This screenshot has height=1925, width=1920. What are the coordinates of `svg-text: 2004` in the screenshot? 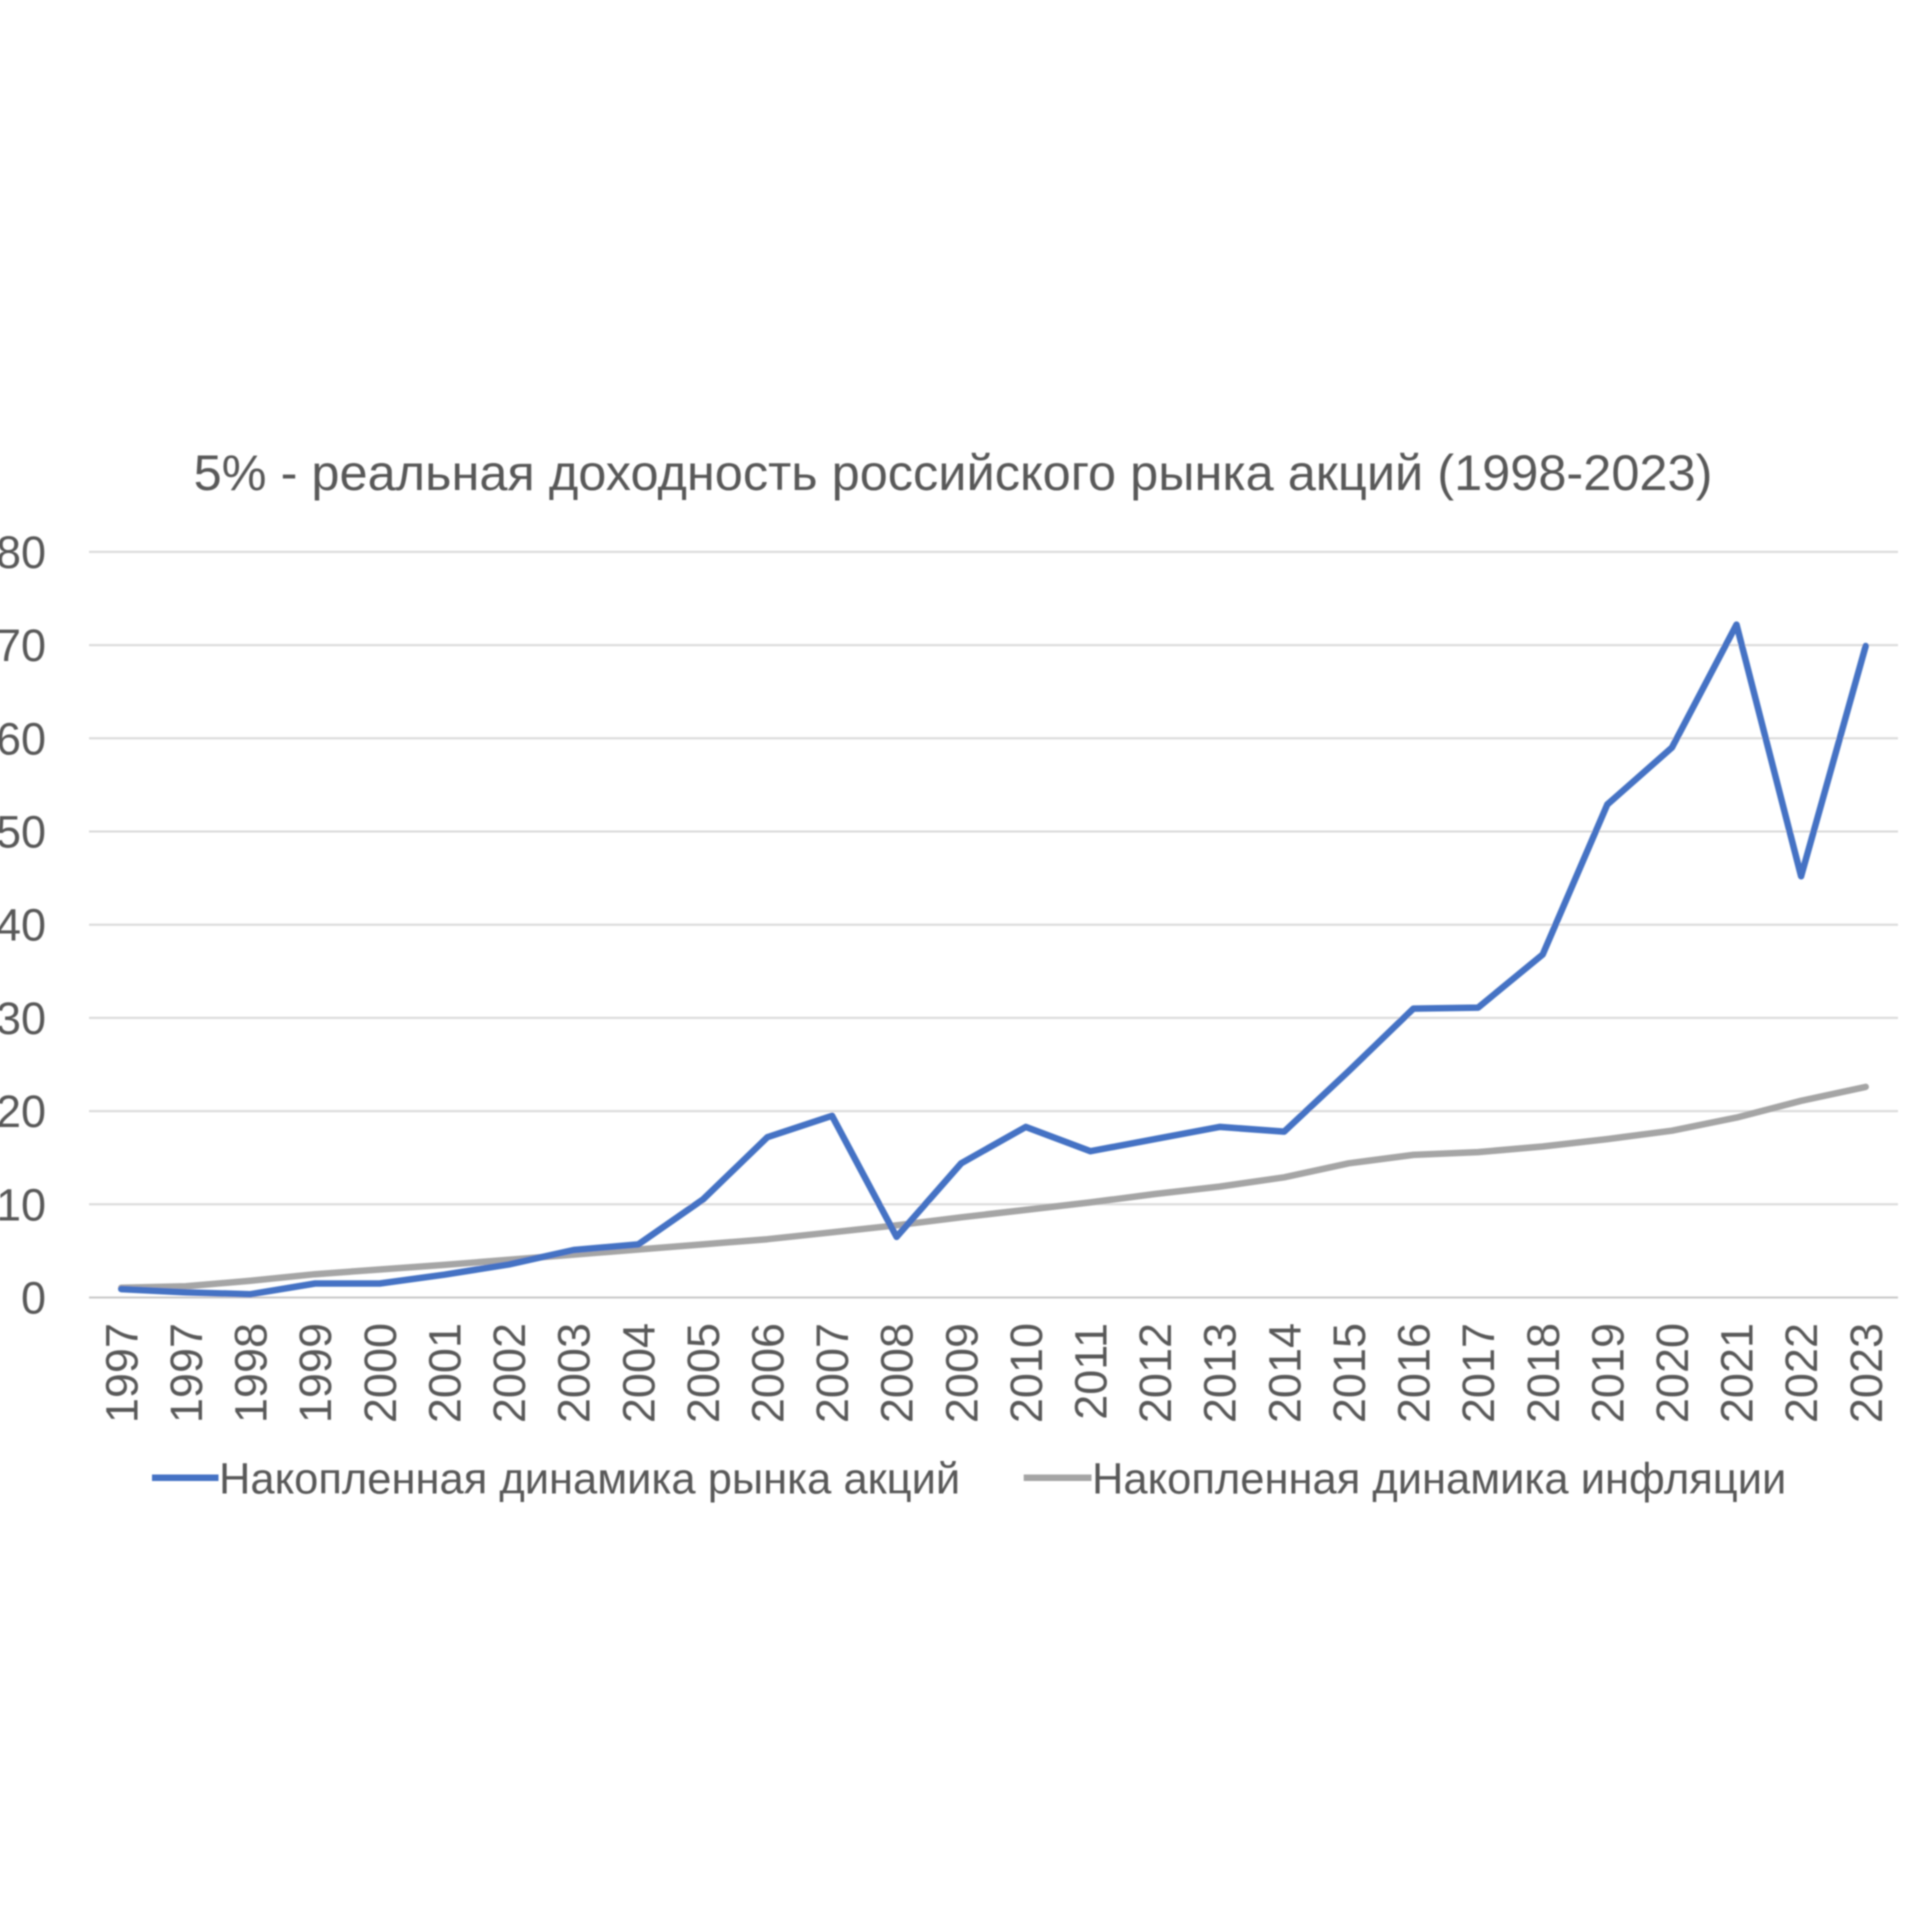 It's located at (638, 1373).